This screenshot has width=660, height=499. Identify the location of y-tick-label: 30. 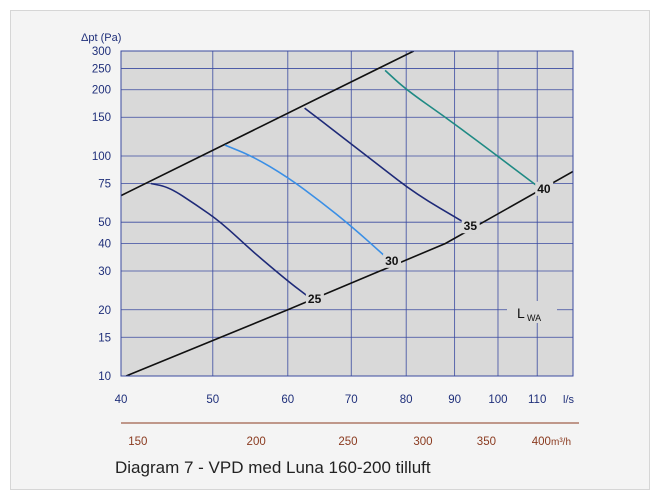
(104, 272).